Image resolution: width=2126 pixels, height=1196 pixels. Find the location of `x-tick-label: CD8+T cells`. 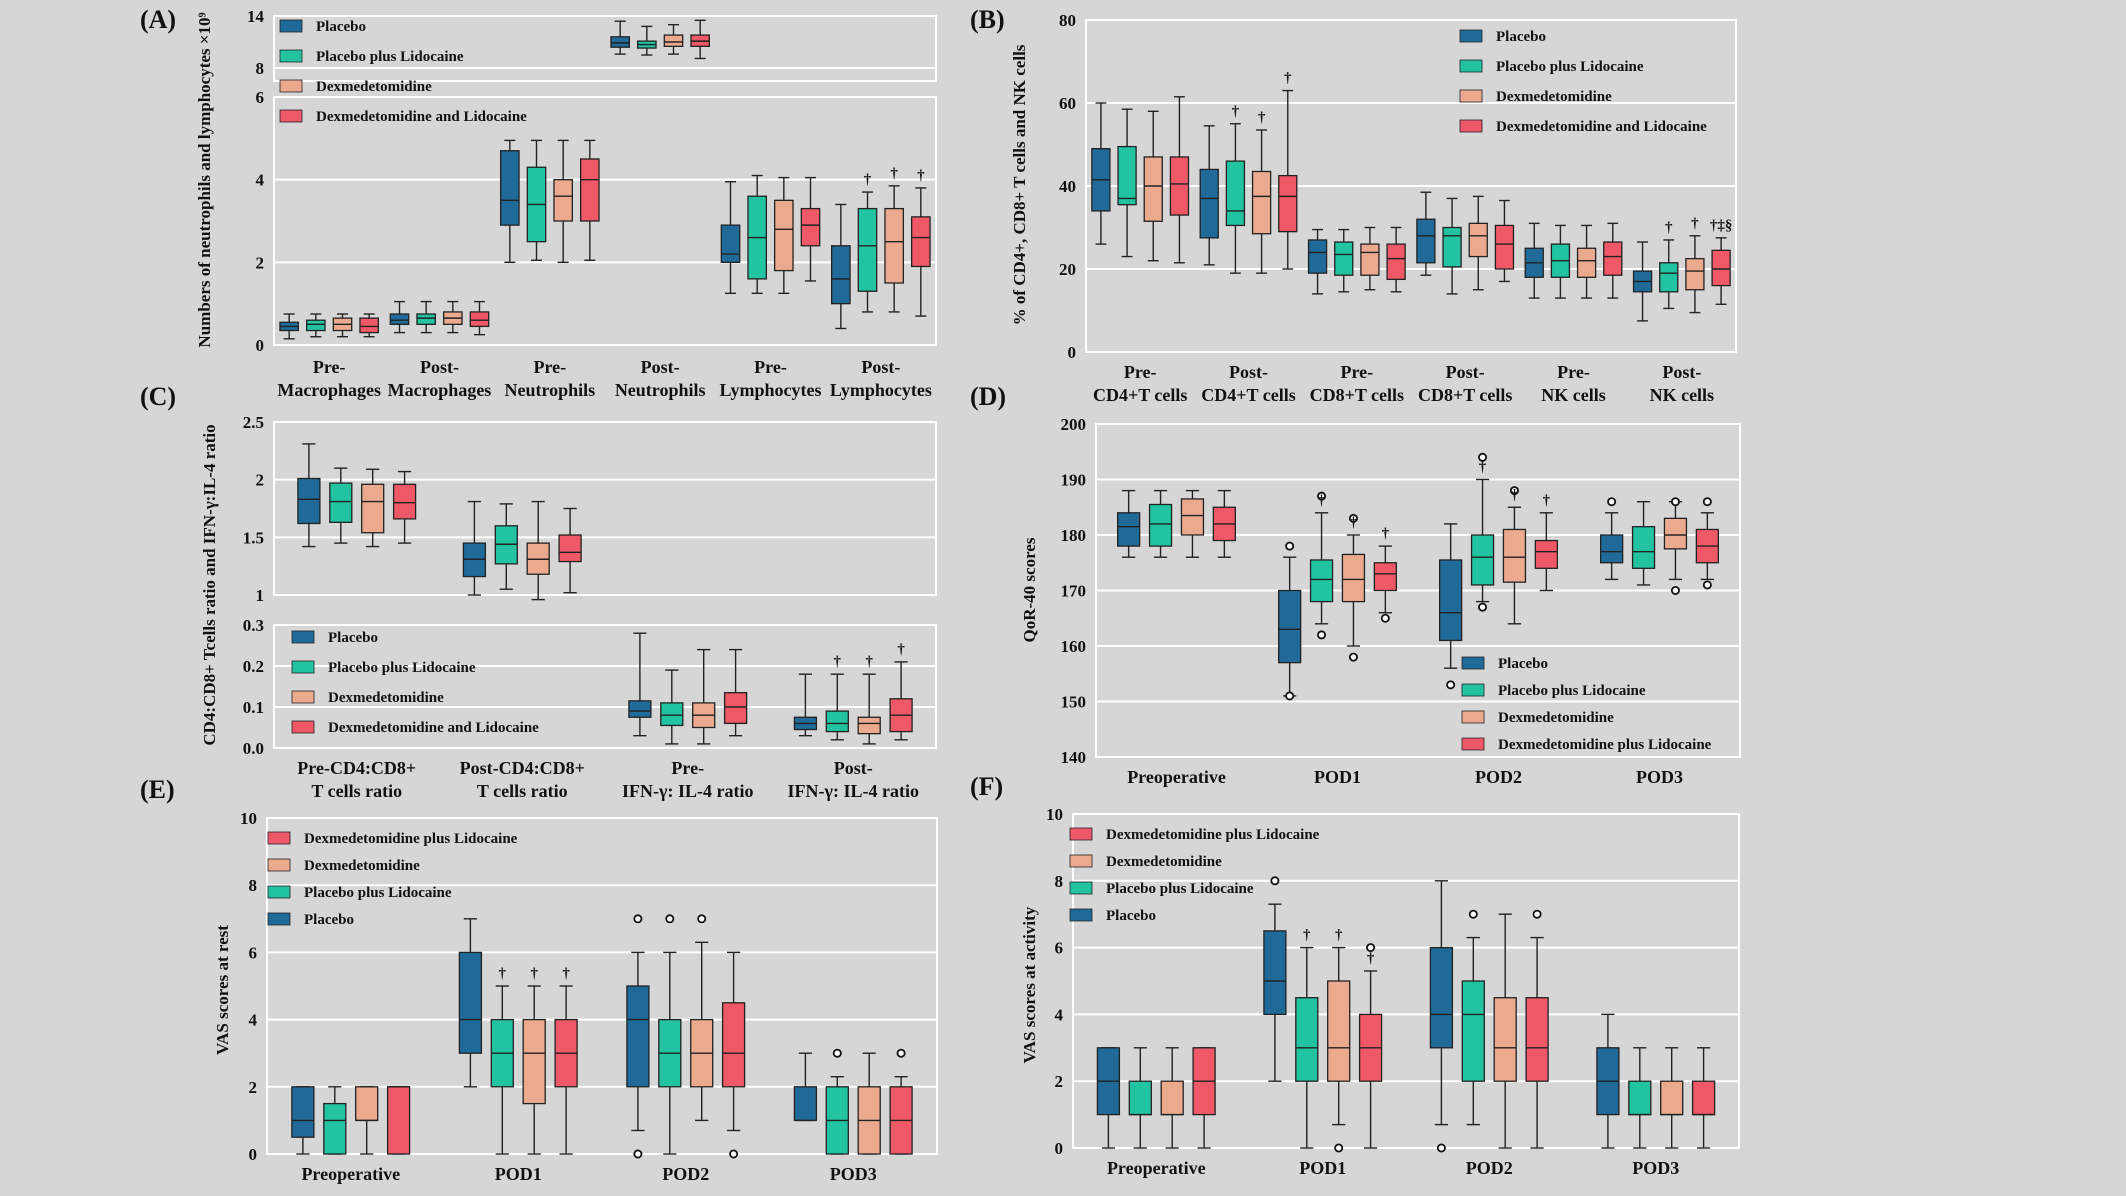

x-tick-label: CD8+T cells is located at coordinates (1357, 395).